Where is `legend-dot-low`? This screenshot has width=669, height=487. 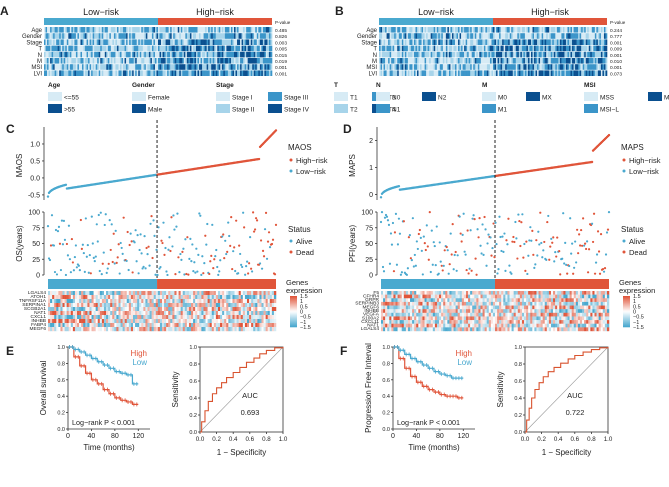 legend-dot-low is located at coordinates (291, 171).